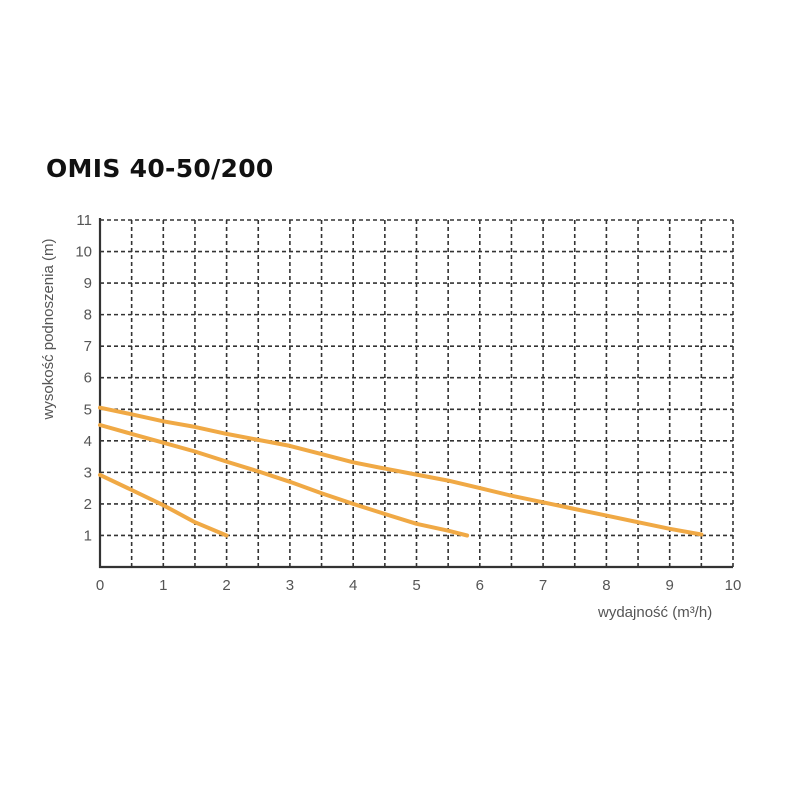 This screenshot has height=800, width=800. I want to click on chart-title: OMIS 40-50/200, so click(160, 168).